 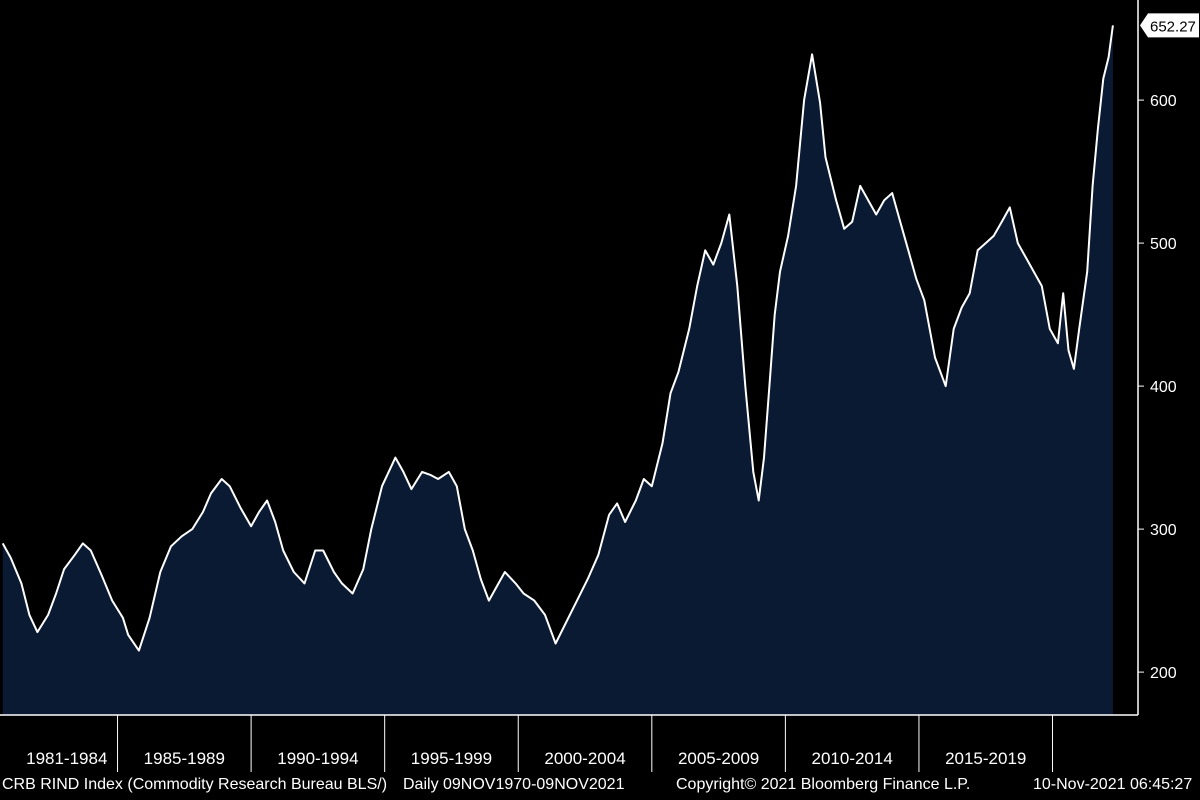 What do you see at coordinates (718, 758) in the screenshot?
I see `x-period-label: 2005-2009` at bounding box center [718, 758].